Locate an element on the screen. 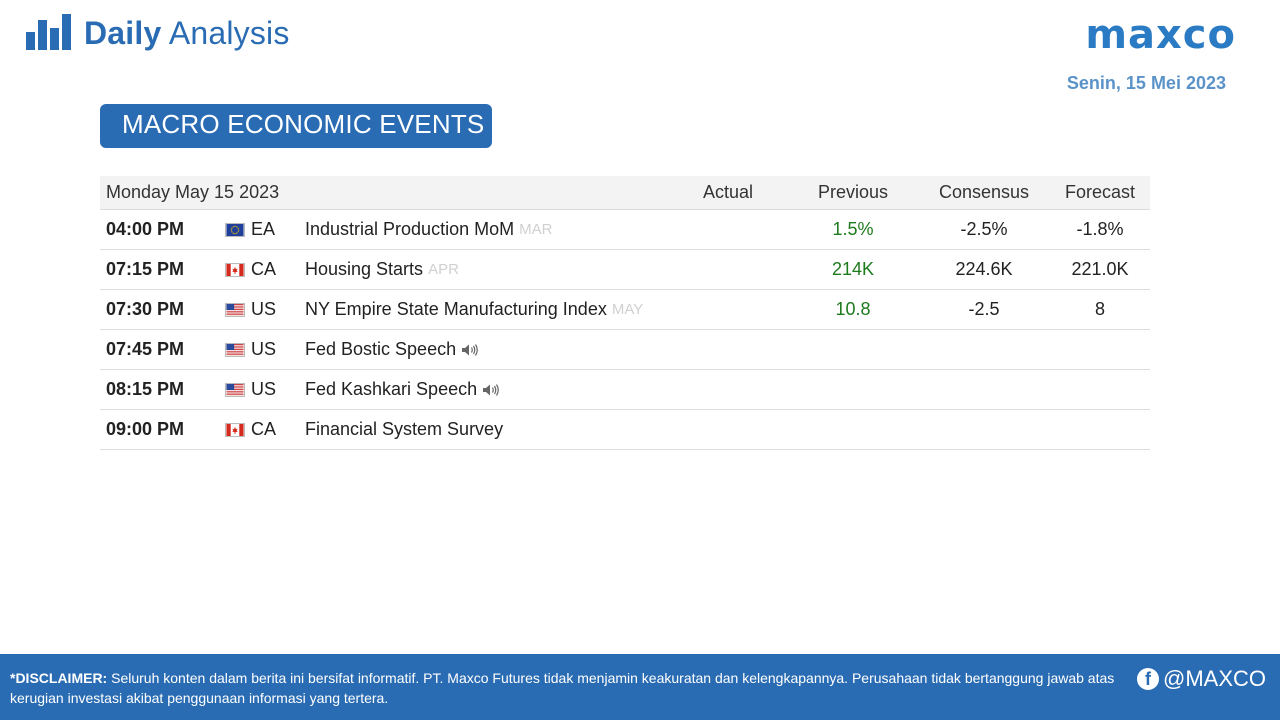  event-forecast: -1.8% is located at coordinates (1100, 229).